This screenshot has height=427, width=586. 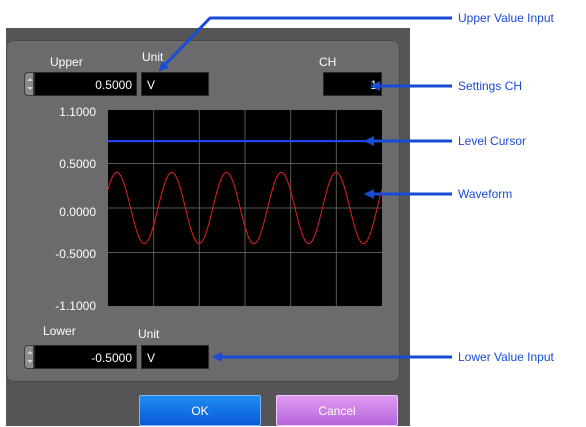 I want to click on y-tick-label: 0.0000, so click(x=77, y=212).